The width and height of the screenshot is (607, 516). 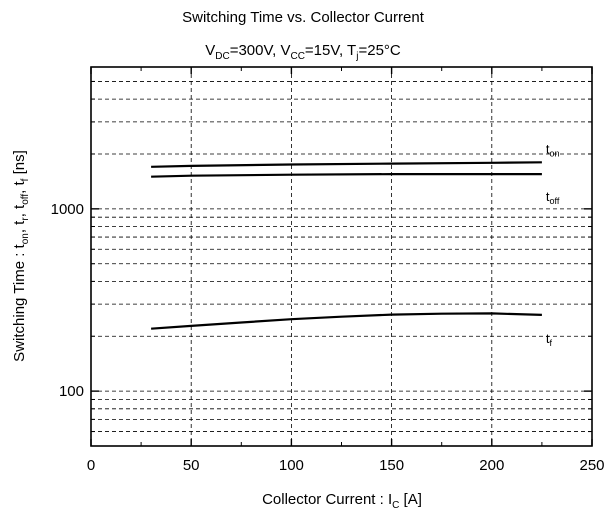 I want to click on x-tick-label: 150, so click(x=391, y=465).